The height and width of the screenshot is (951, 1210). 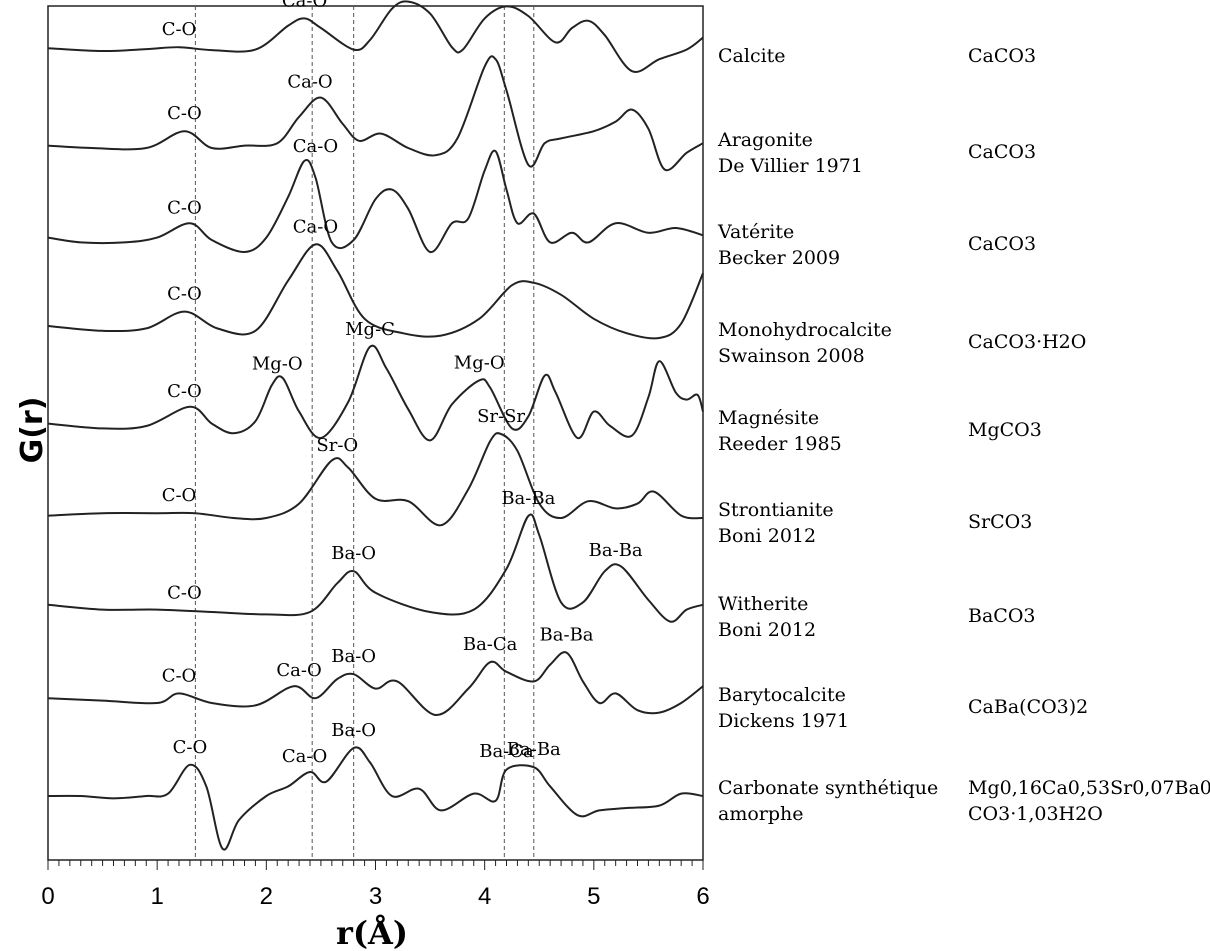 What do you see at coordinates (783, 721) in the screenshot?
I see `sample-reference: Dickens 1971` at bounding box center [783, 721].